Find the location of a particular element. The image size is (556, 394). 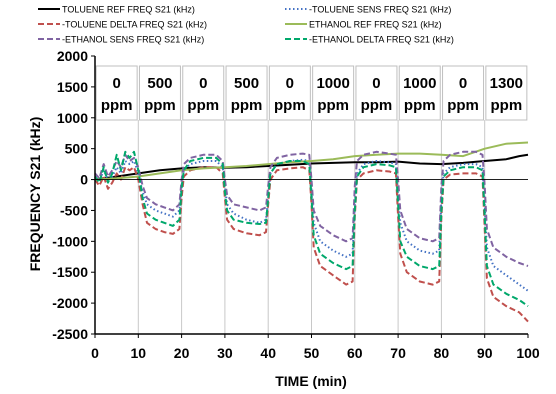

x-tick-label: 70 is located at coordinates (398, 353).